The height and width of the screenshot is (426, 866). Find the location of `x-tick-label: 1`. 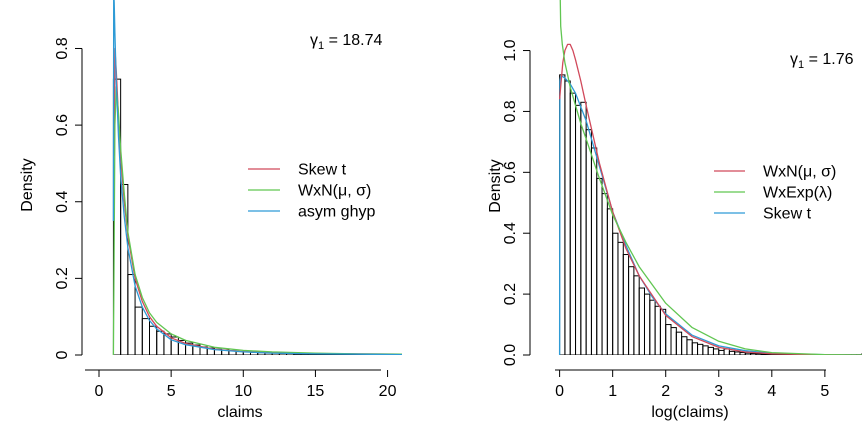

x-tick-label: 1 is located at coordinates (612, 391).